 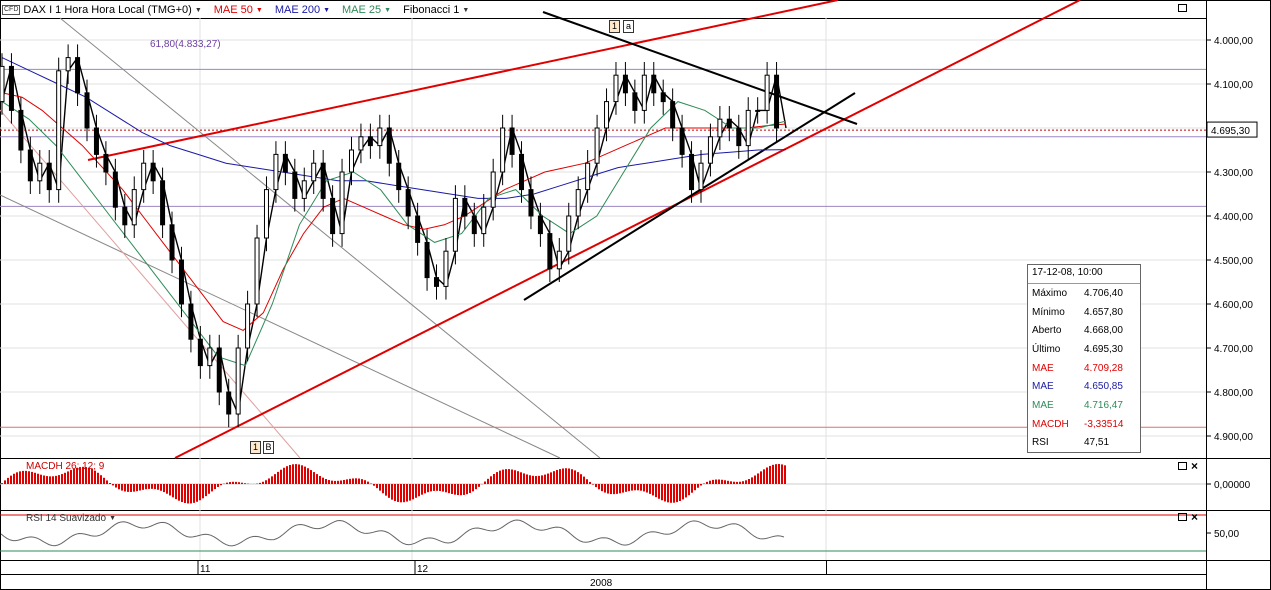 What do you see at coordinates (1233, 41) in the screenshot?
I see `price-tick-label: 4.000,00` at bounding box center [1233, 41].